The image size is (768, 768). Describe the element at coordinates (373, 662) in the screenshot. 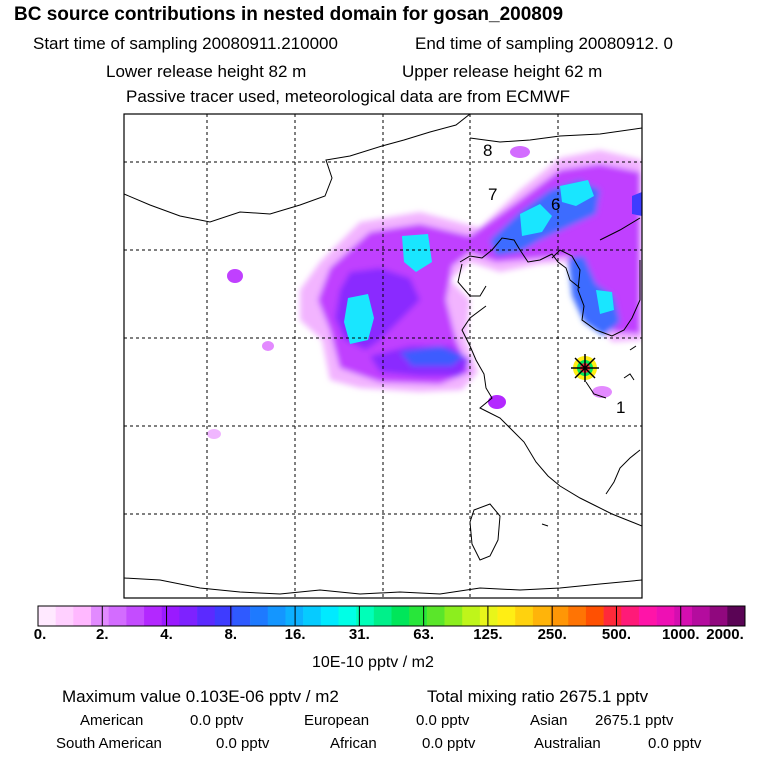

I see `colorbar-unit: 10E-10 pptv / m2` at that location.